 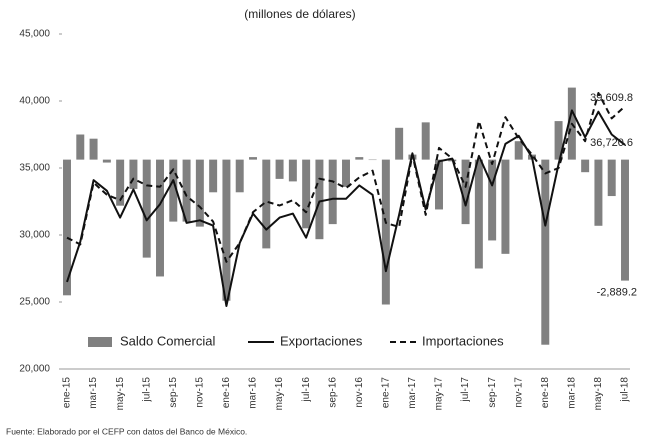 I want to click on x-tick-label: mar-15, so click(x=93, y=393).